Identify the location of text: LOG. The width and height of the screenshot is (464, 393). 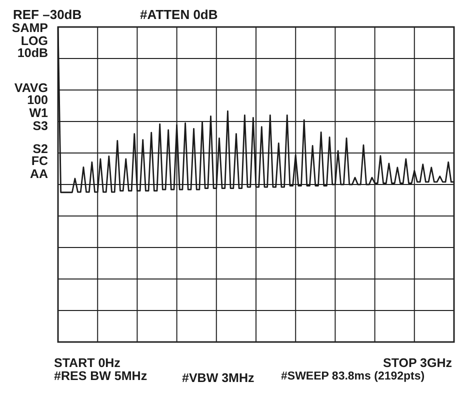
(34, 41).